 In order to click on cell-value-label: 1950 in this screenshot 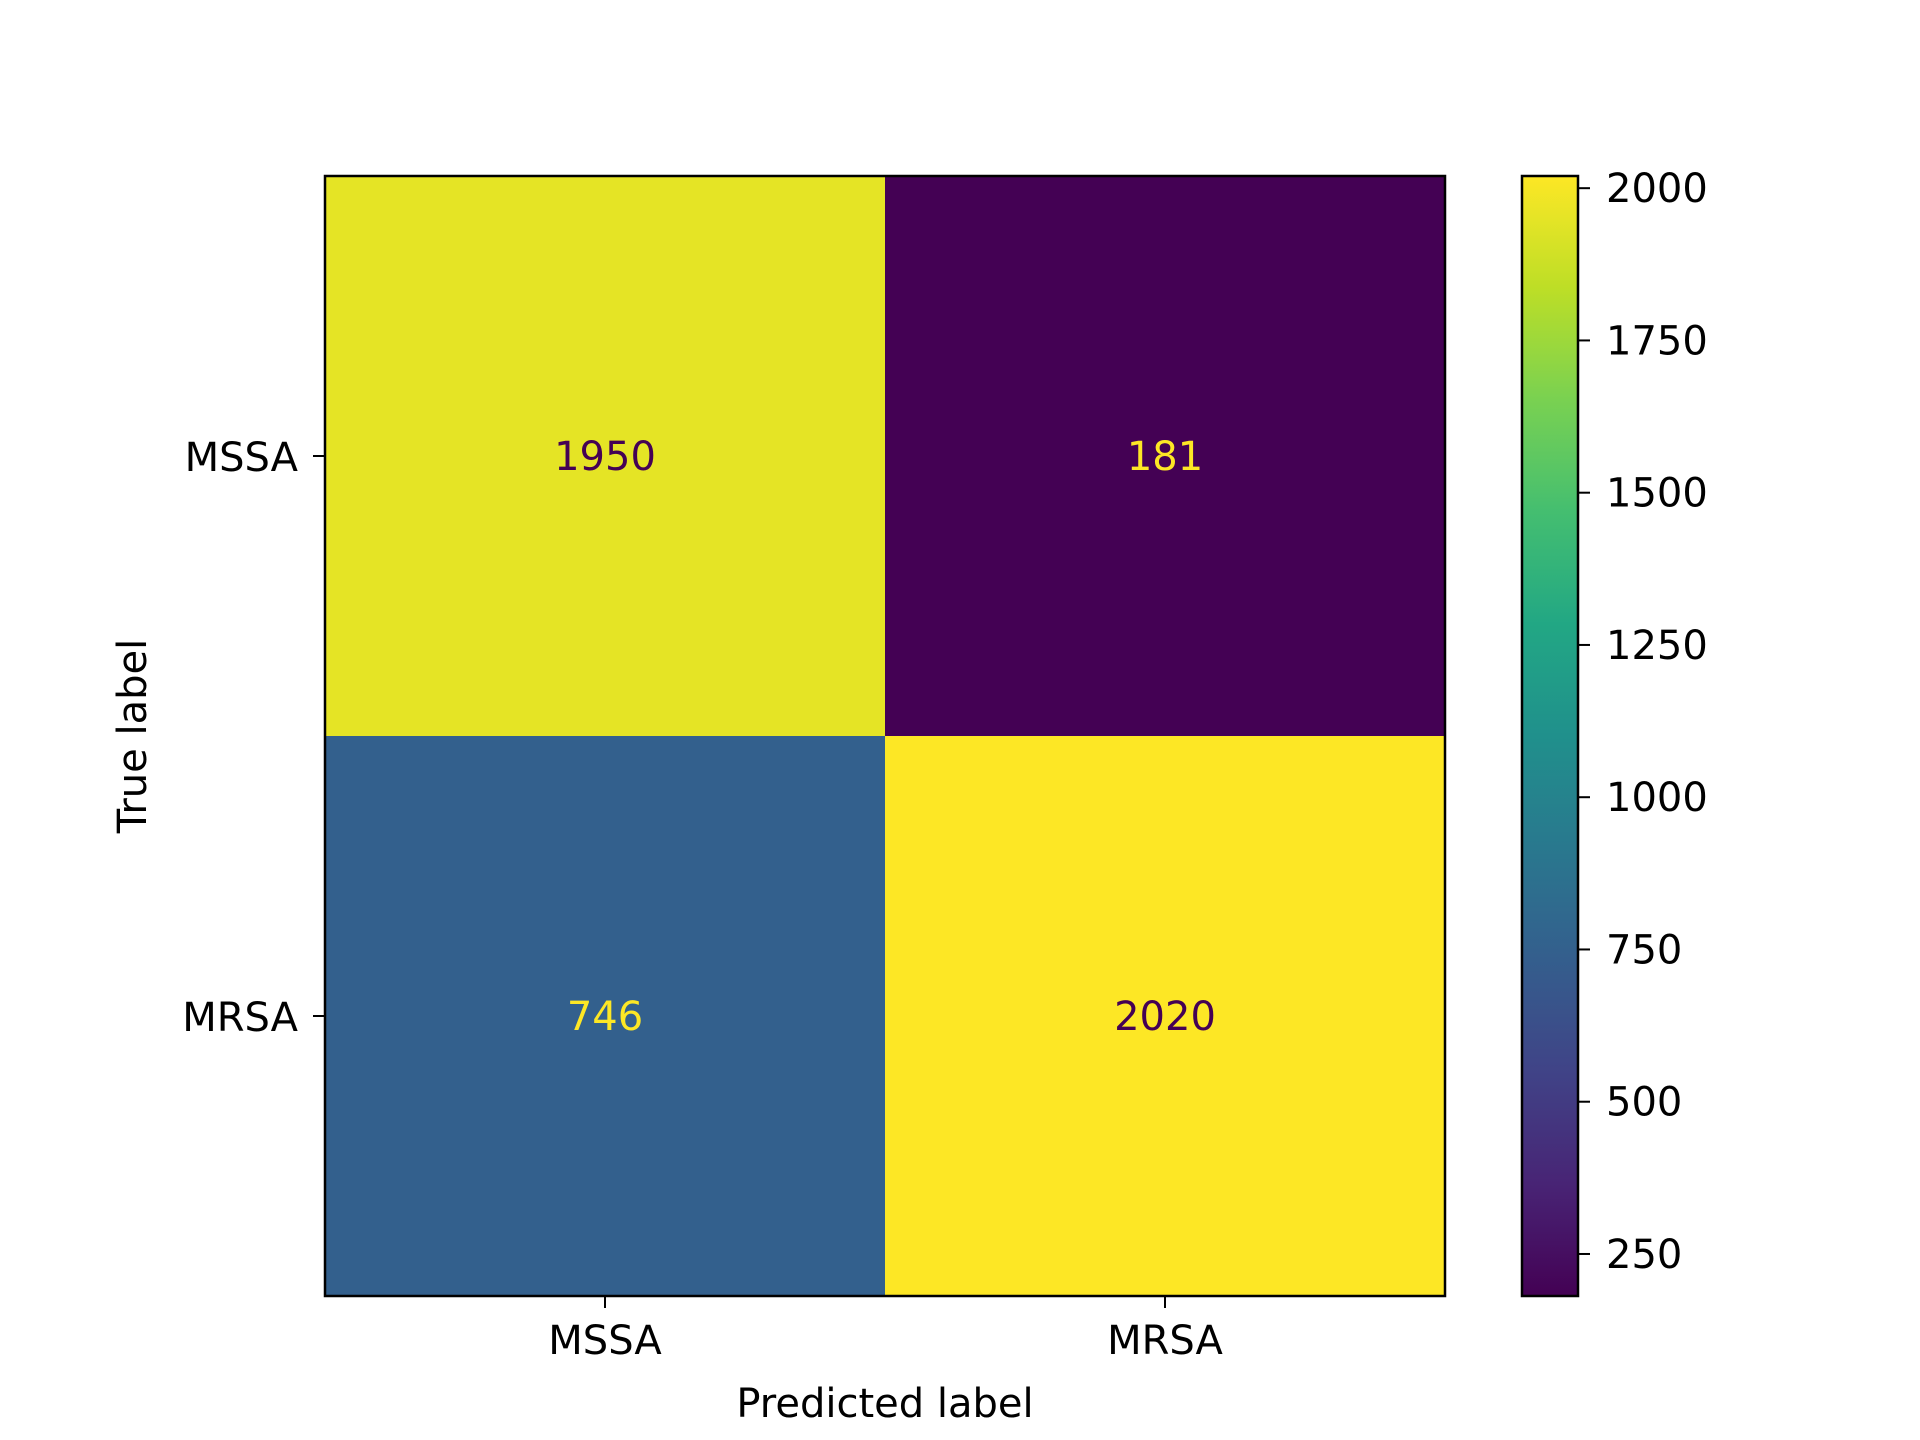, I will do `click(605, 457)`.